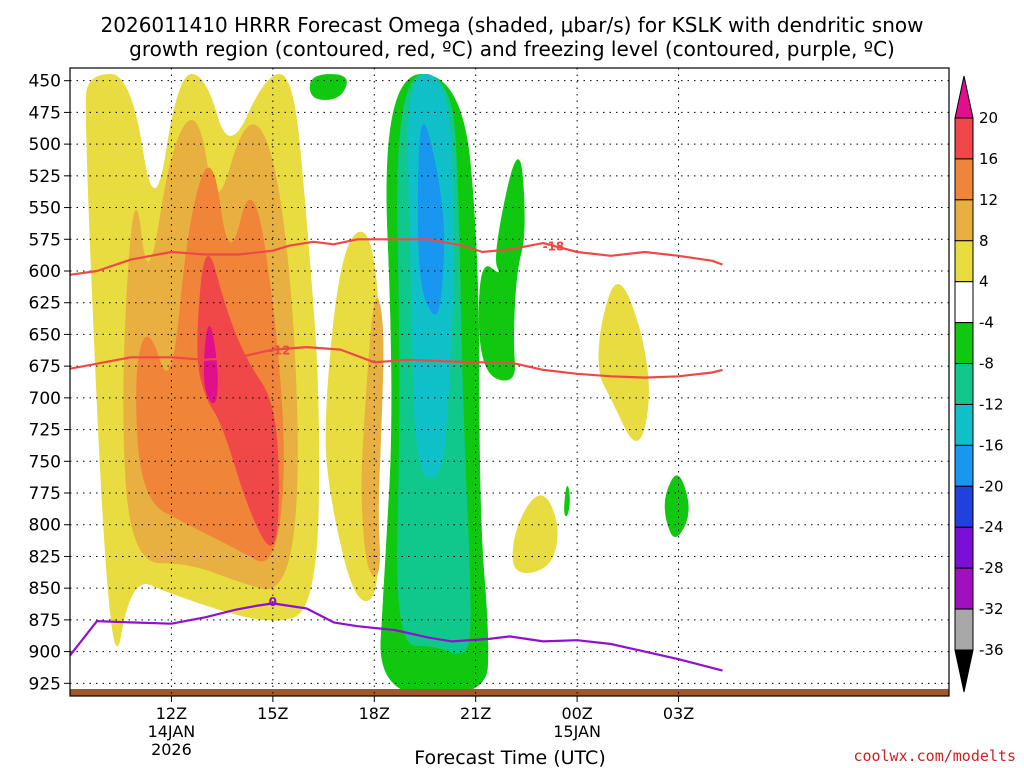  Describe the element at coordinates (509, 757) in the screenshot. I see `x-axis-label: Forecast Time (UTC)` at that location.